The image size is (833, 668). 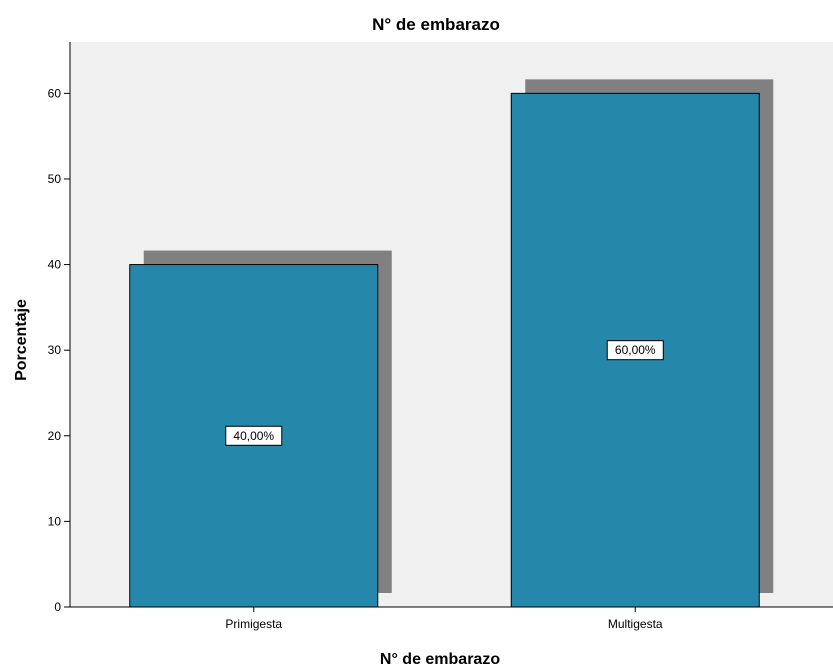 What do you see at coordinates (436, 24) in the screenshot?
I see `chart-title: N° de embarazo` at bounding box center [436, 24].